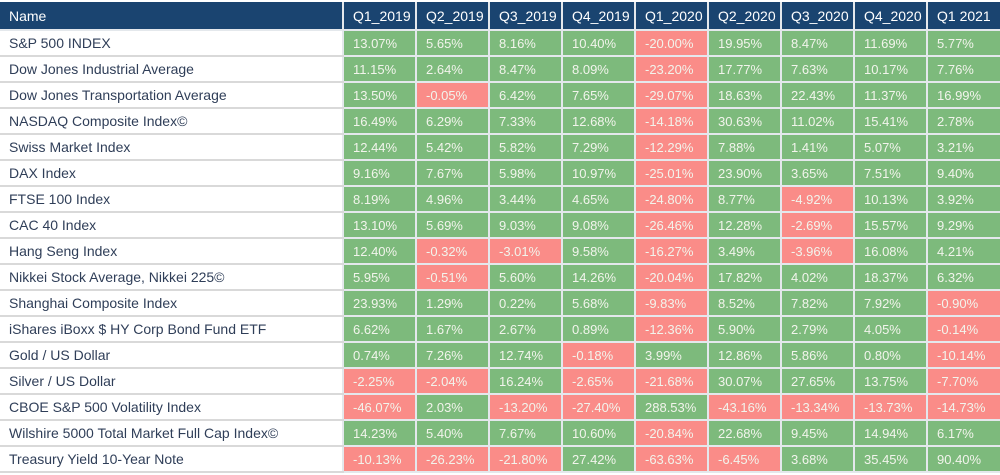  Describe the element at coordinates (380, 69) in the screenshot. I see `value-cell: 11.15%` at that location.